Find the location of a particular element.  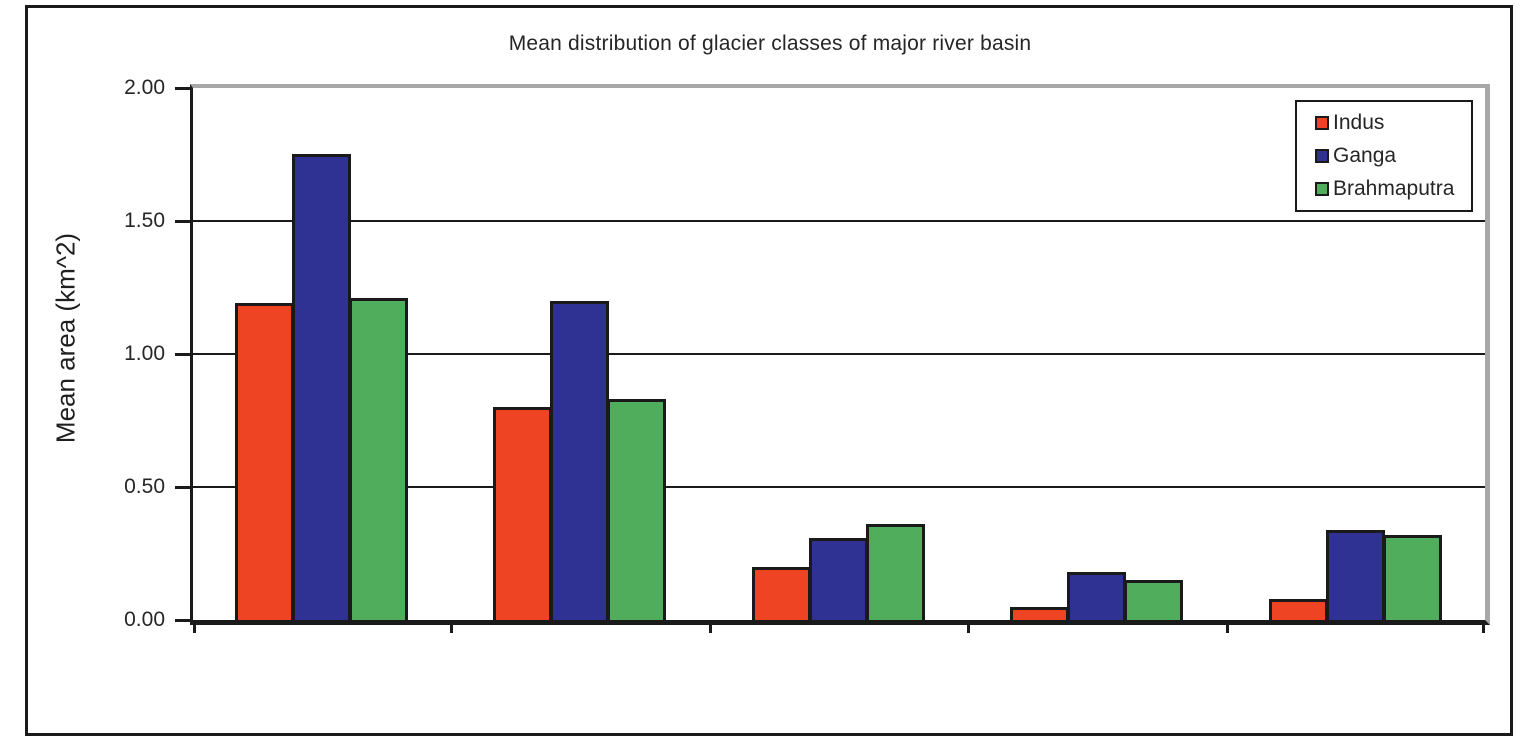

legend-label-brahmaputra: Brahmaputra is located at coordinates (1394, 188).